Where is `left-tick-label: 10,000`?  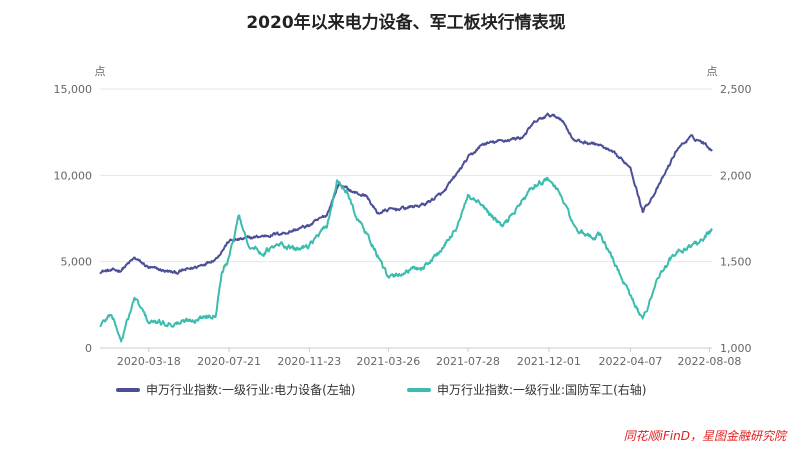
left-tick-label: 10,000 is located at coordinates (73, 175).